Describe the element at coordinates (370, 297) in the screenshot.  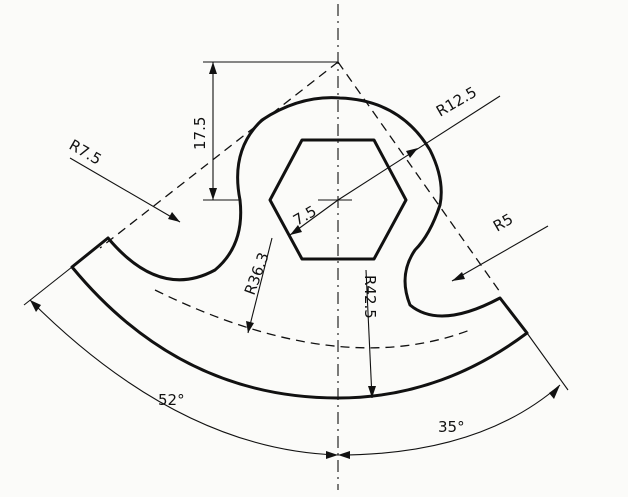
I see `dim-r42-5-label: R42.5` at that location.